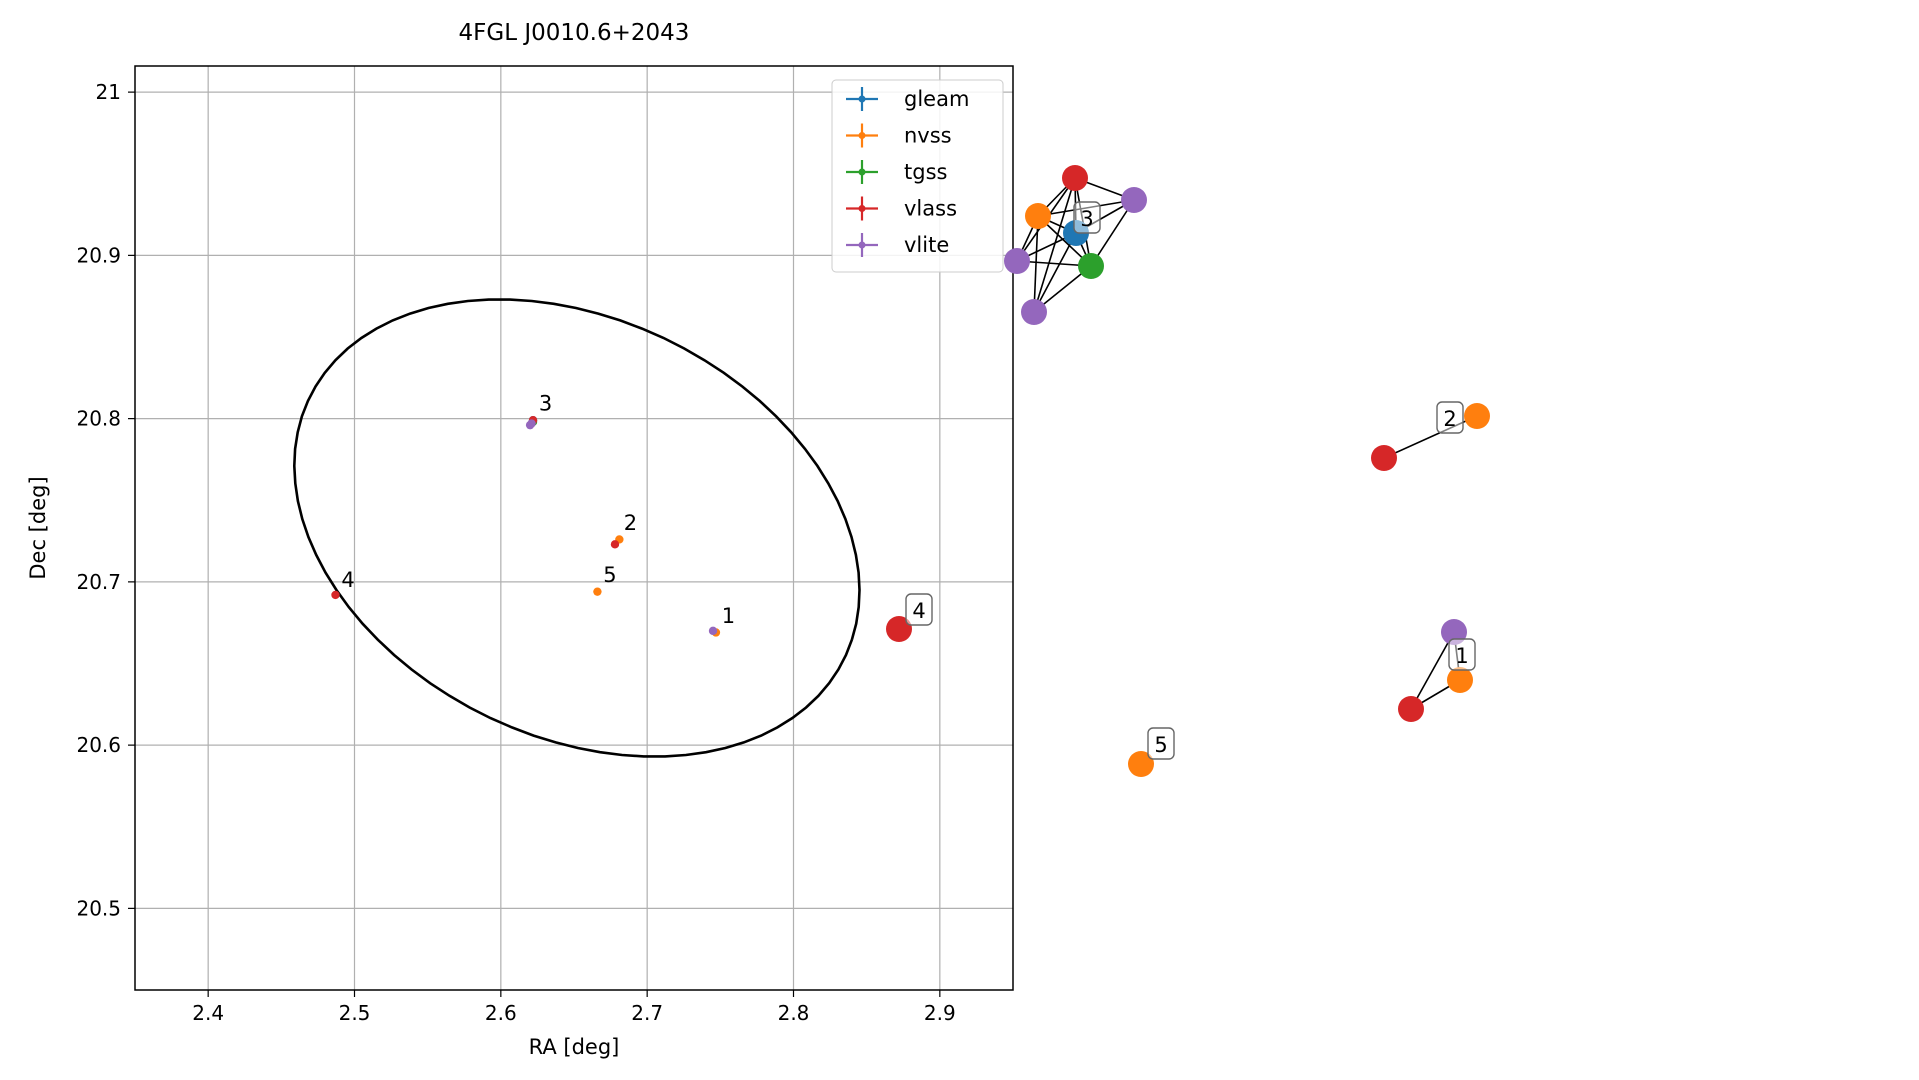 This screenshot has height=1080, width=1919. What do you see at coordinates (526, 526) in the screenshot?
I see `source-points` at bounding box center [526, 526].